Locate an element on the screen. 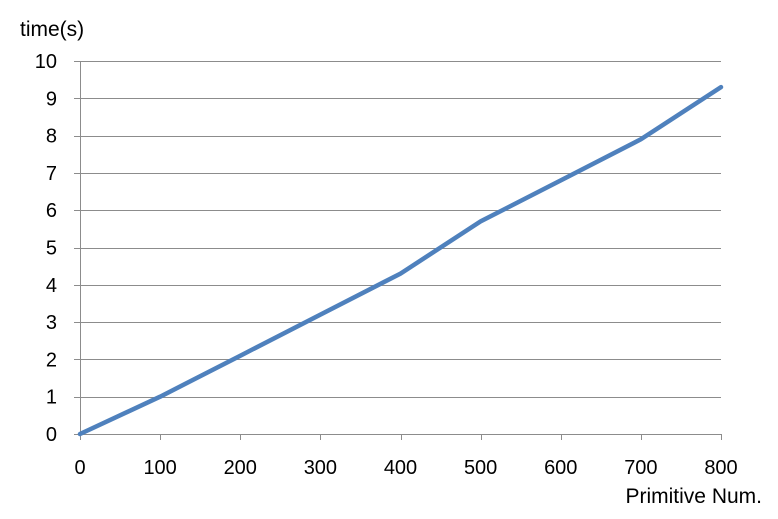  x-tick-label: 100 is located at coordinates (159, 468).